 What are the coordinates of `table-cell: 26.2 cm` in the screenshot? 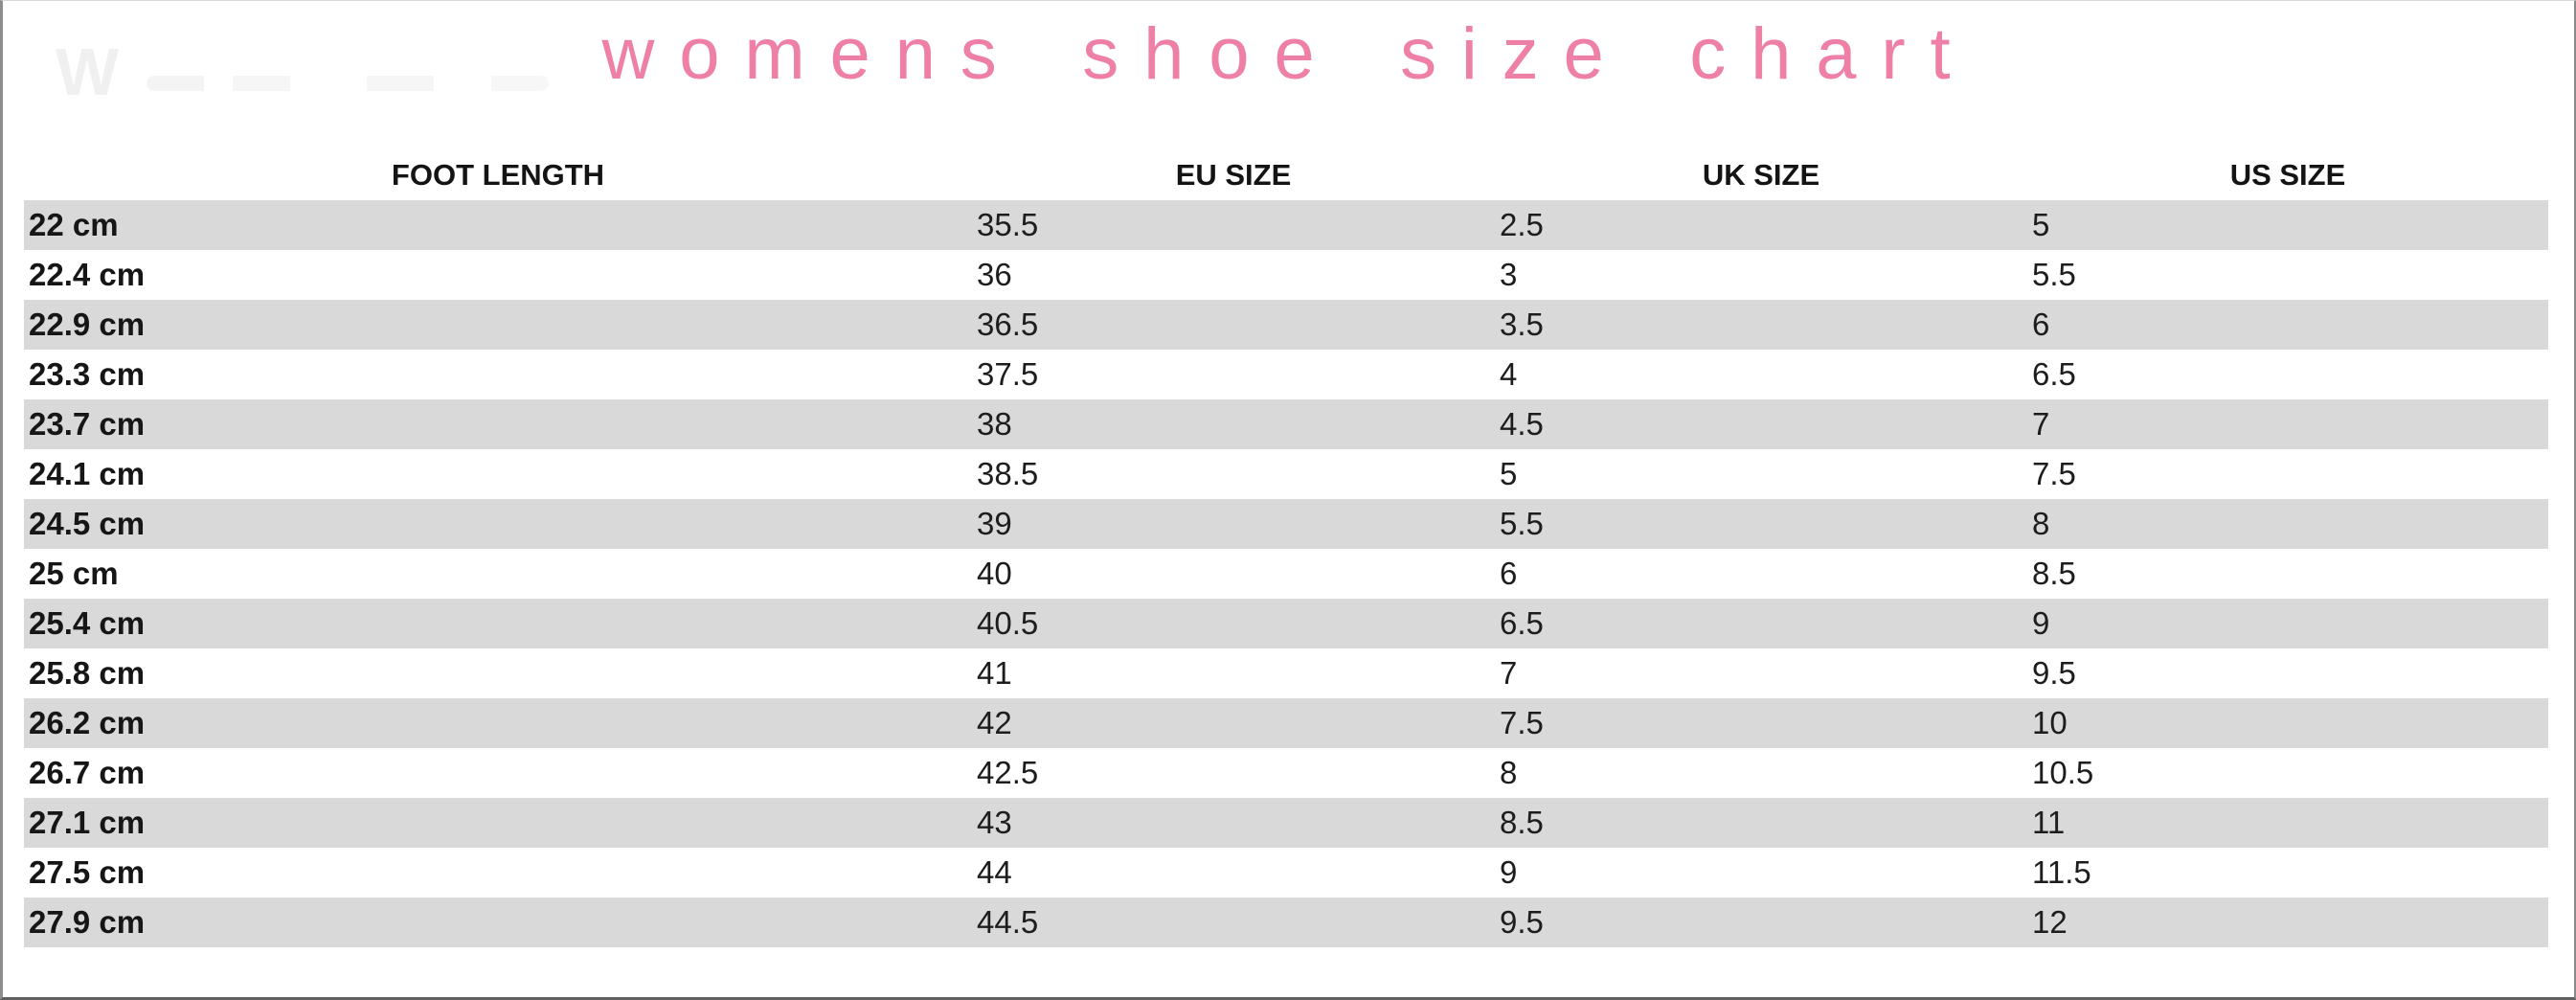 It's located at (87, 723).